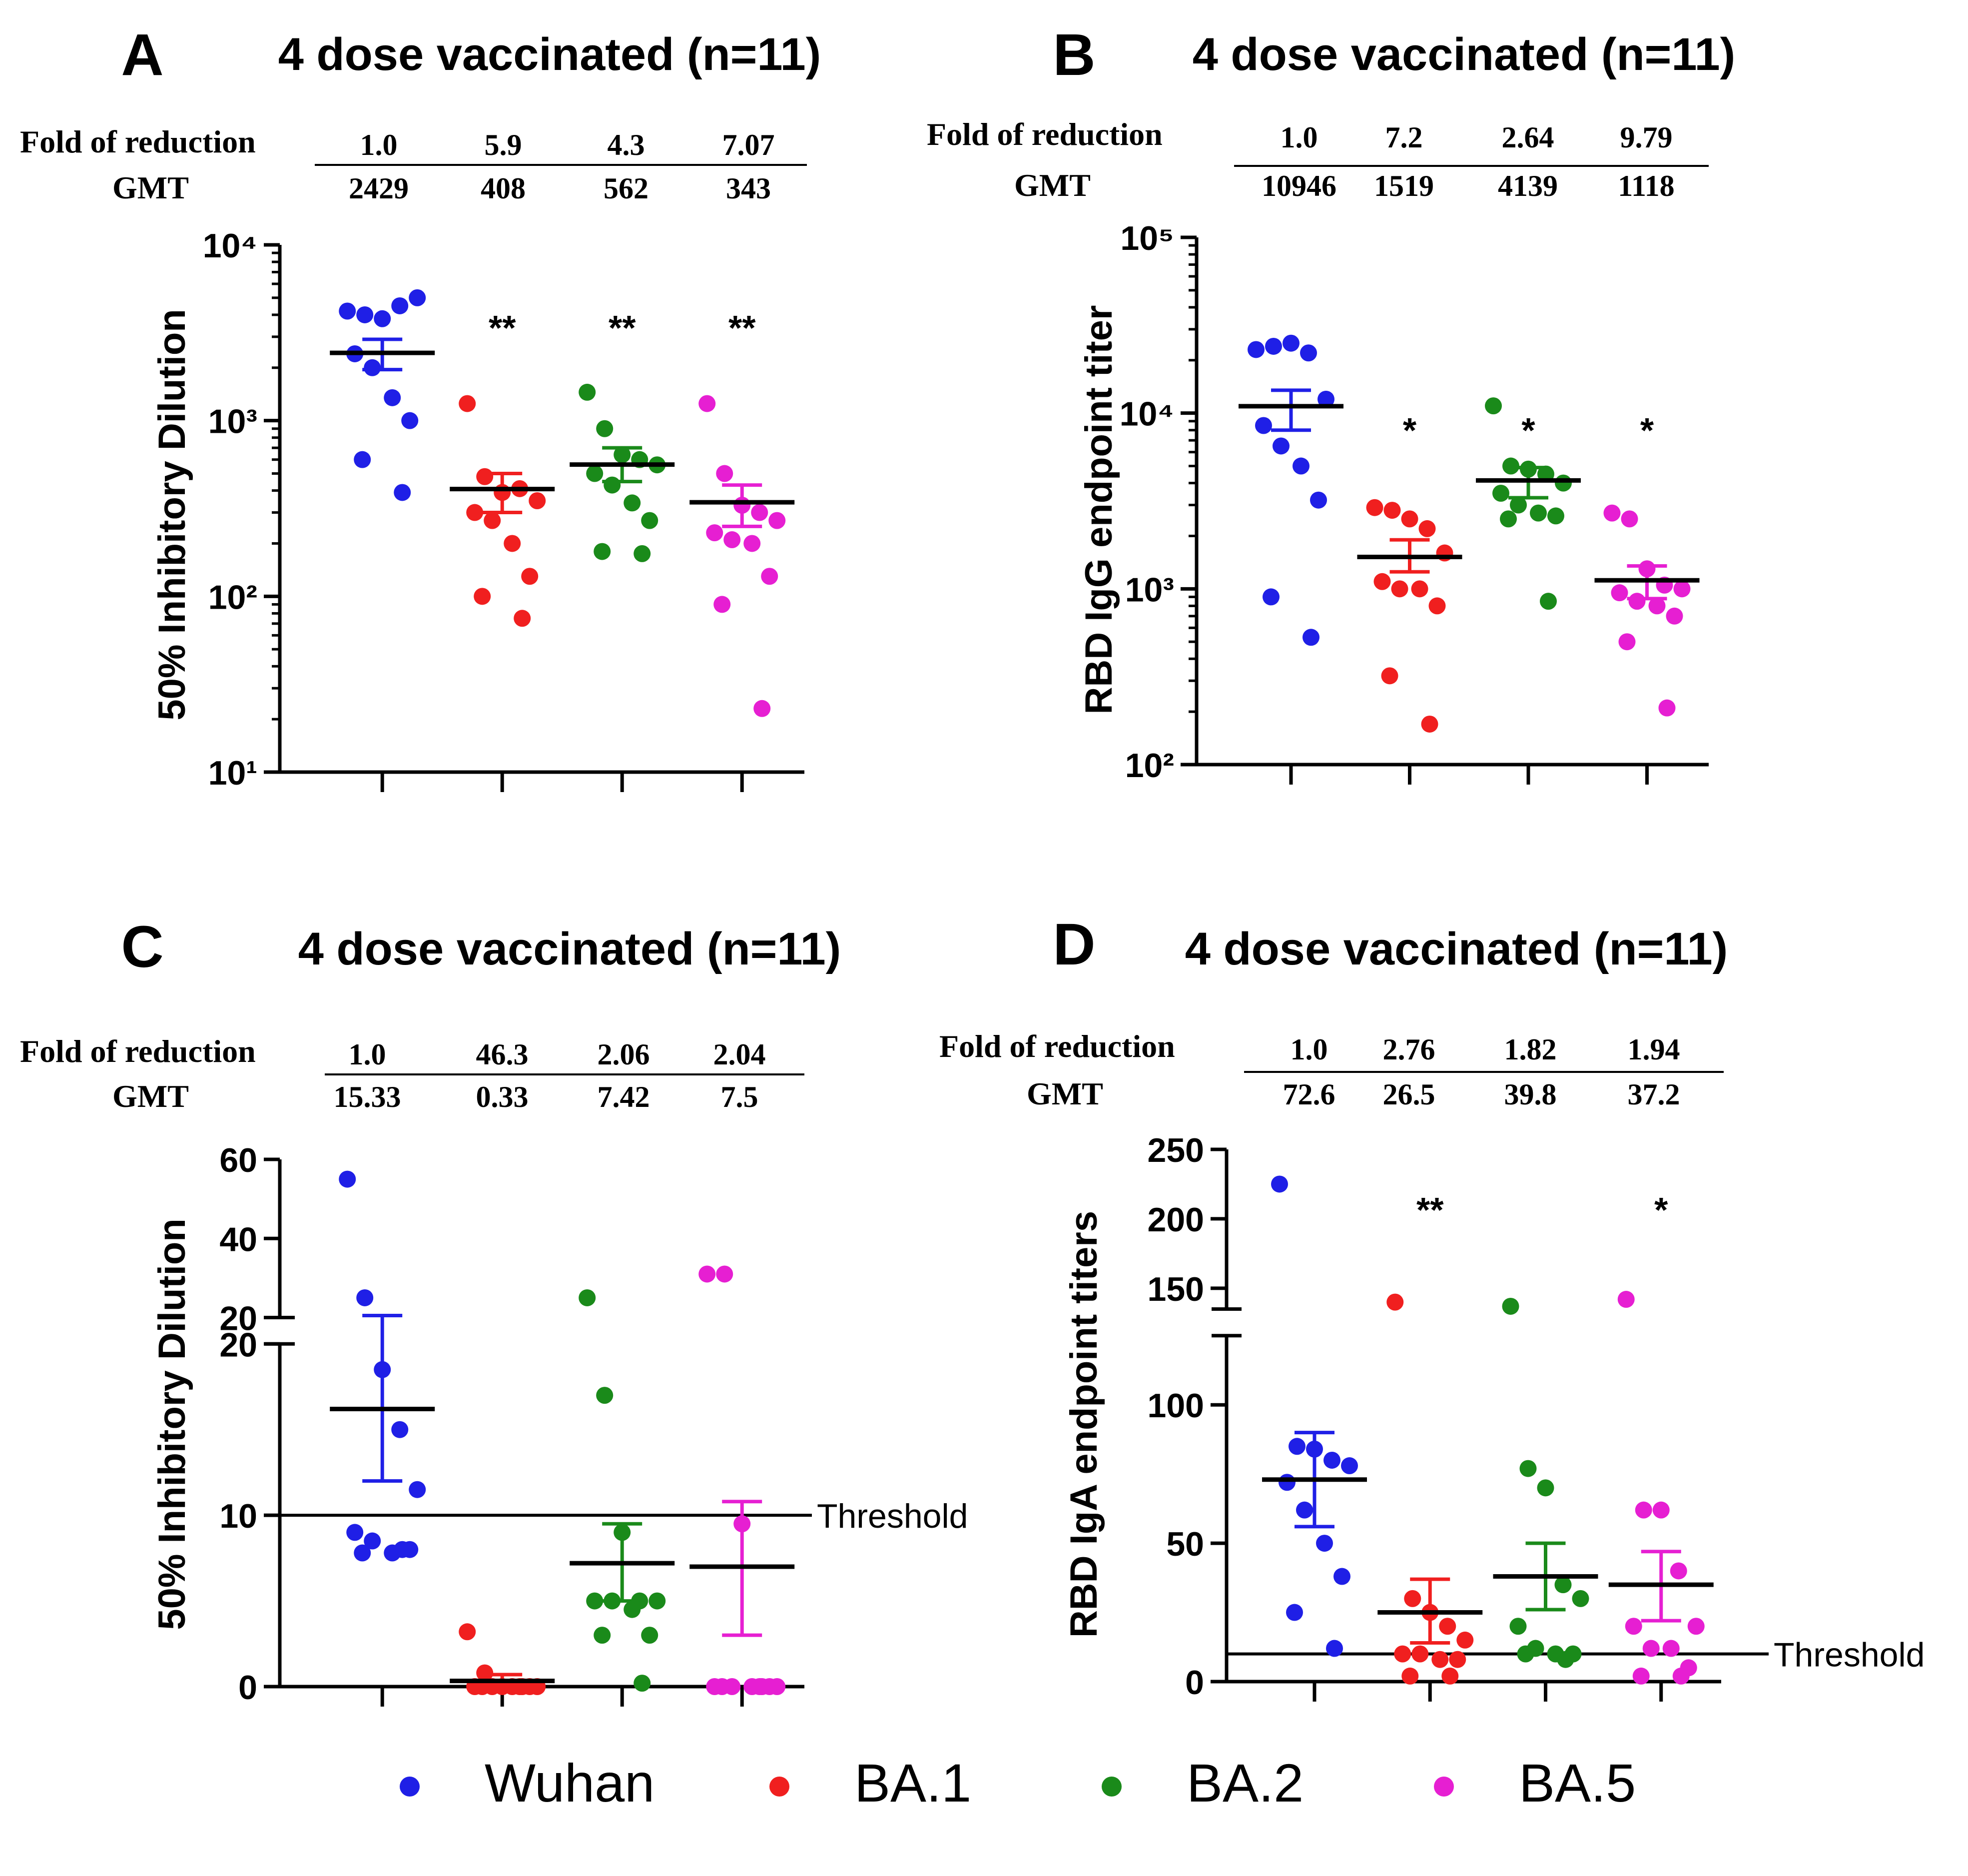  I want to click on fold-value: 7.2, so click(1404, 137).